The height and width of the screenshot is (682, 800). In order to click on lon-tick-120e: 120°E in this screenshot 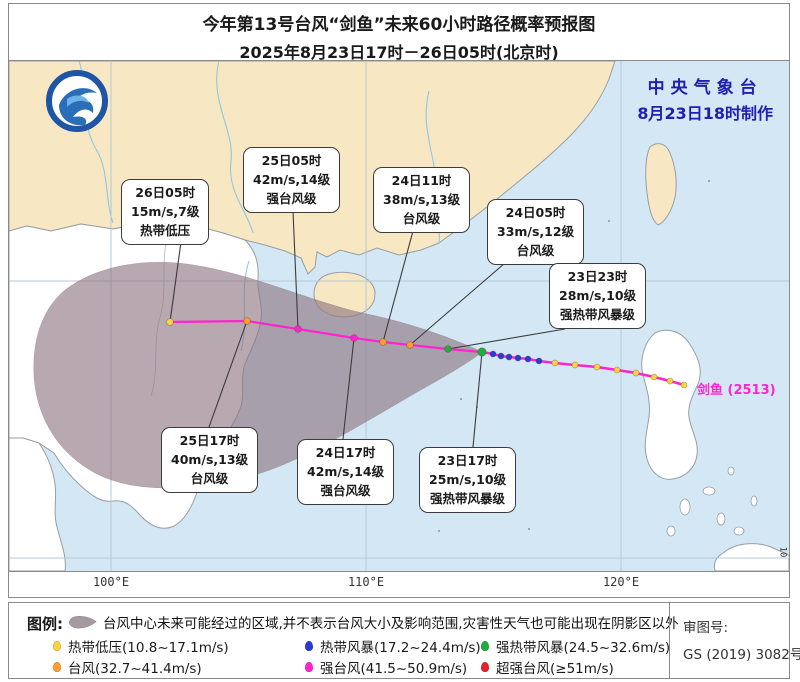, I will do `click(621, 582)`.